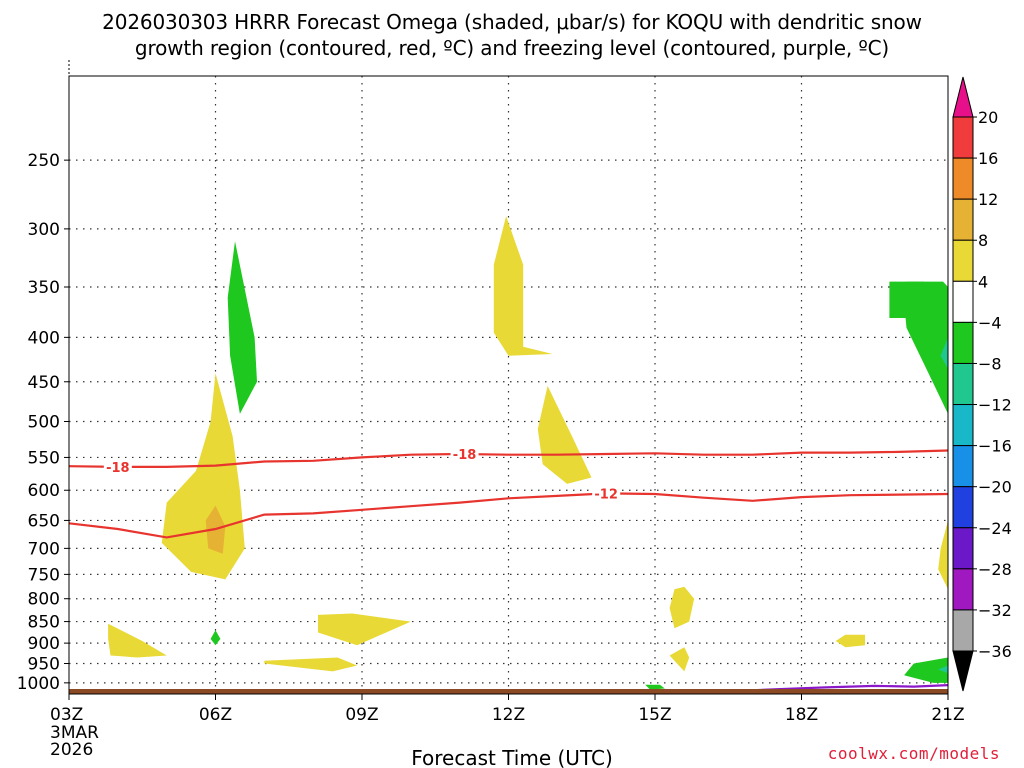 This screenshot has height=768, width=1024. I want to click on contour-label--18-0: -18, so click(118, 468).